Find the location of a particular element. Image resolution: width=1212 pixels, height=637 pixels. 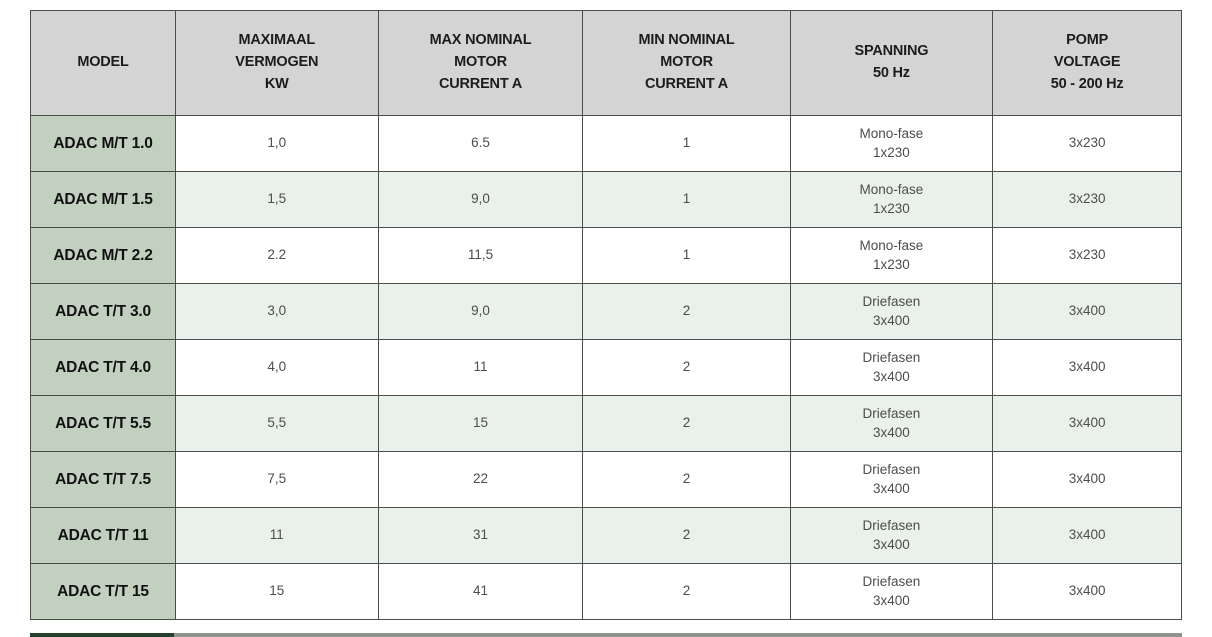

model-cell: ADAC T/T 15 is located at coordinates (103, 591).